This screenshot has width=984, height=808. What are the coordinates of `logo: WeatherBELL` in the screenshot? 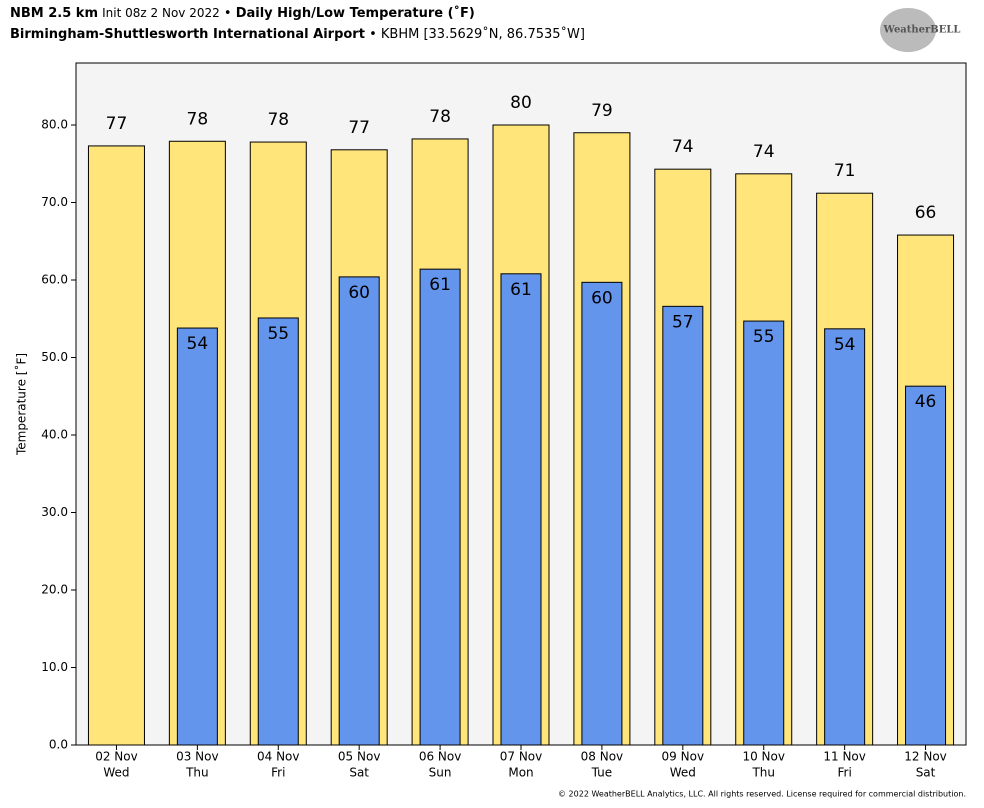 It's located at (922, 30).